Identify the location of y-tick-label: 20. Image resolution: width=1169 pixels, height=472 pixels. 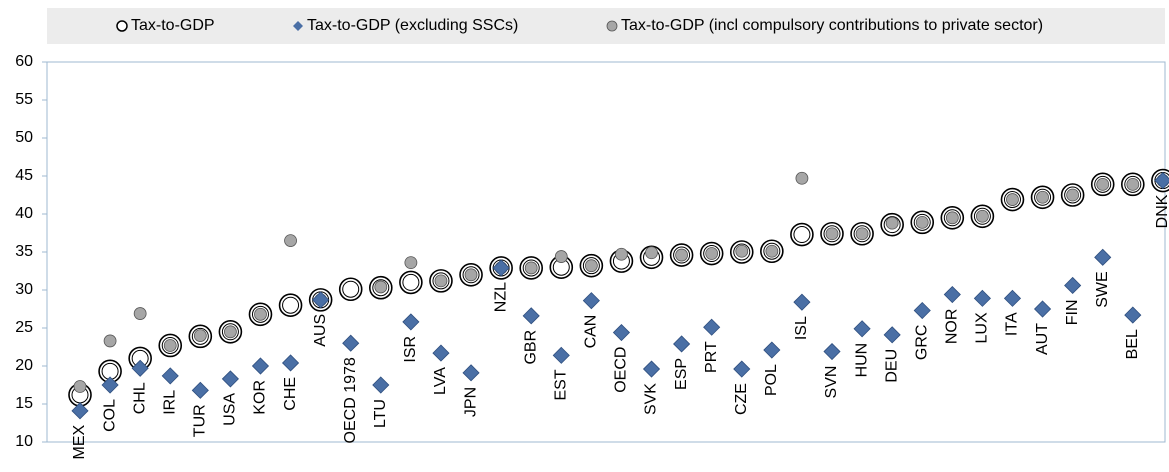
(24, 365).